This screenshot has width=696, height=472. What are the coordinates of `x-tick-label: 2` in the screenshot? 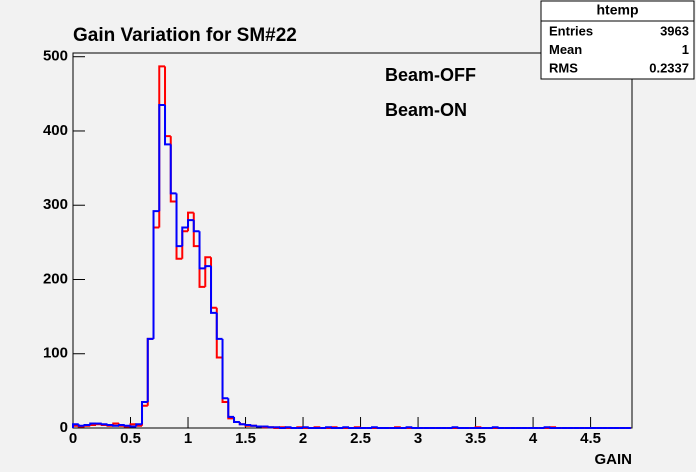 It's located at (303, 438).